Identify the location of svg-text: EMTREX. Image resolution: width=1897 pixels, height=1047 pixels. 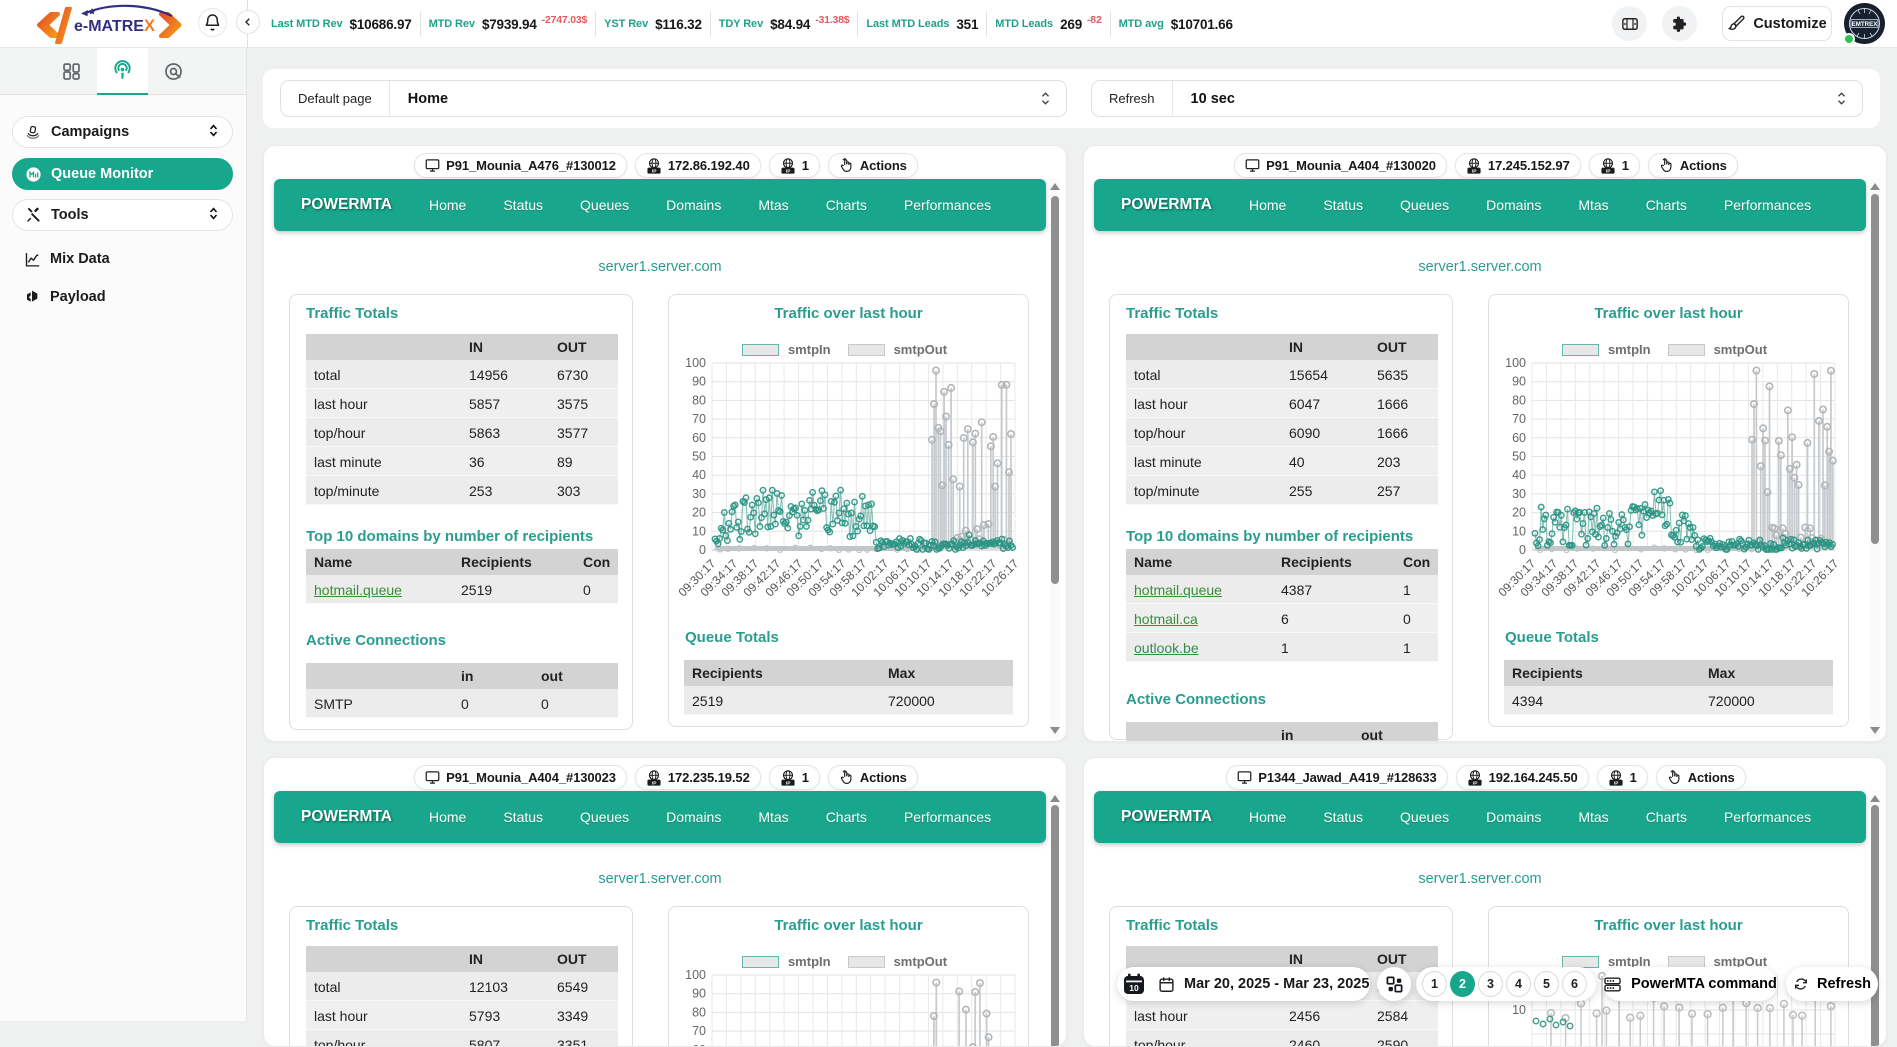
(1865, 24).